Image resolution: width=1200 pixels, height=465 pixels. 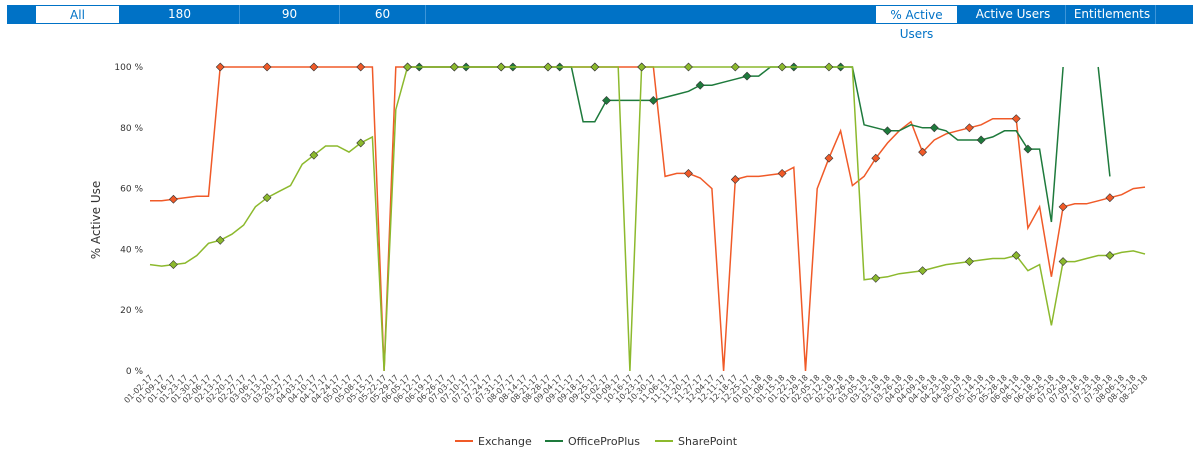 I want to click on legend-label: SharePoint, so click(x=708, y=441).